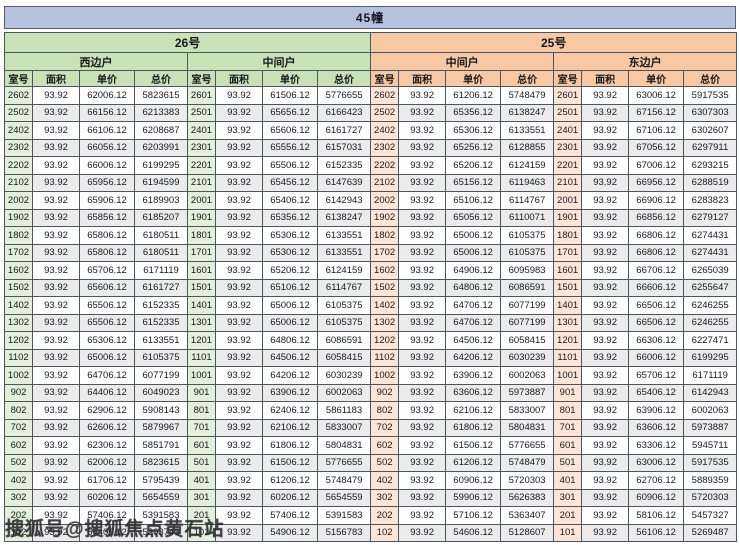 The width and height of the screenshot is (740, 545). What do you see at coordinates (710, 112) in the screenshot?
I see `total-price-cell: 6307303` at bounding box center [710, 112].